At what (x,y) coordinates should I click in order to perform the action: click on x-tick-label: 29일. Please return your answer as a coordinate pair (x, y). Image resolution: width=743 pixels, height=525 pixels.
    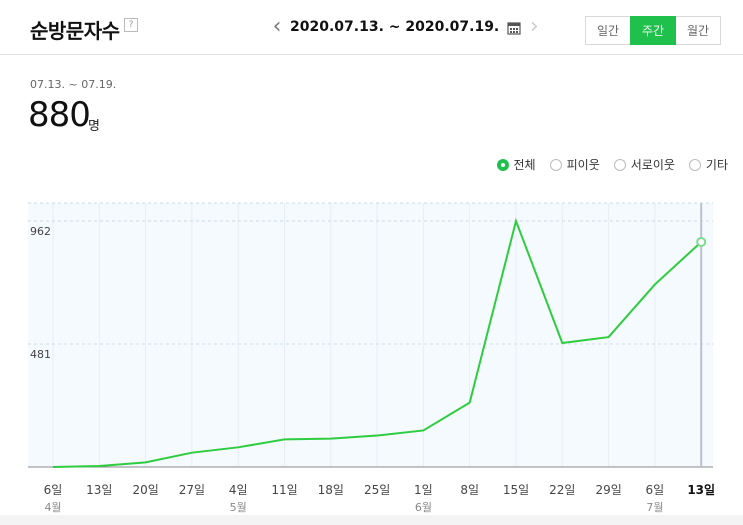
    Looking at the image, I should click on (608, 490).